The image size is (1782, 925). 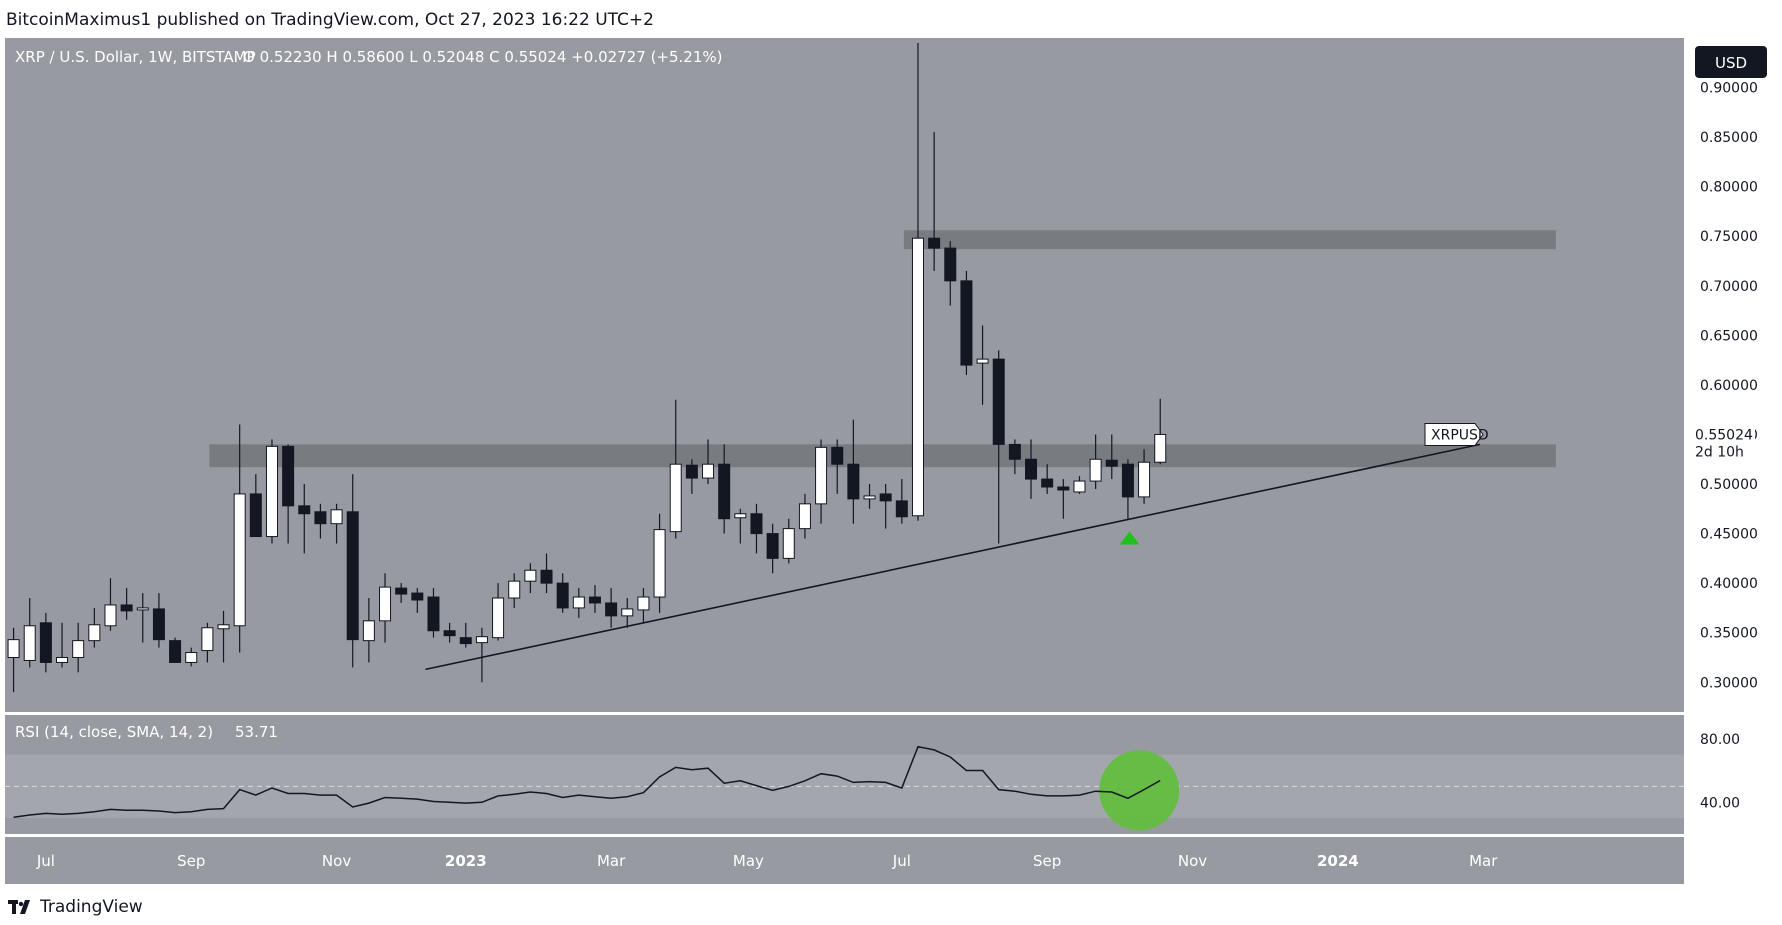 I want to click on price-tick-label: 0.60000, so click(x=1729, y=386).